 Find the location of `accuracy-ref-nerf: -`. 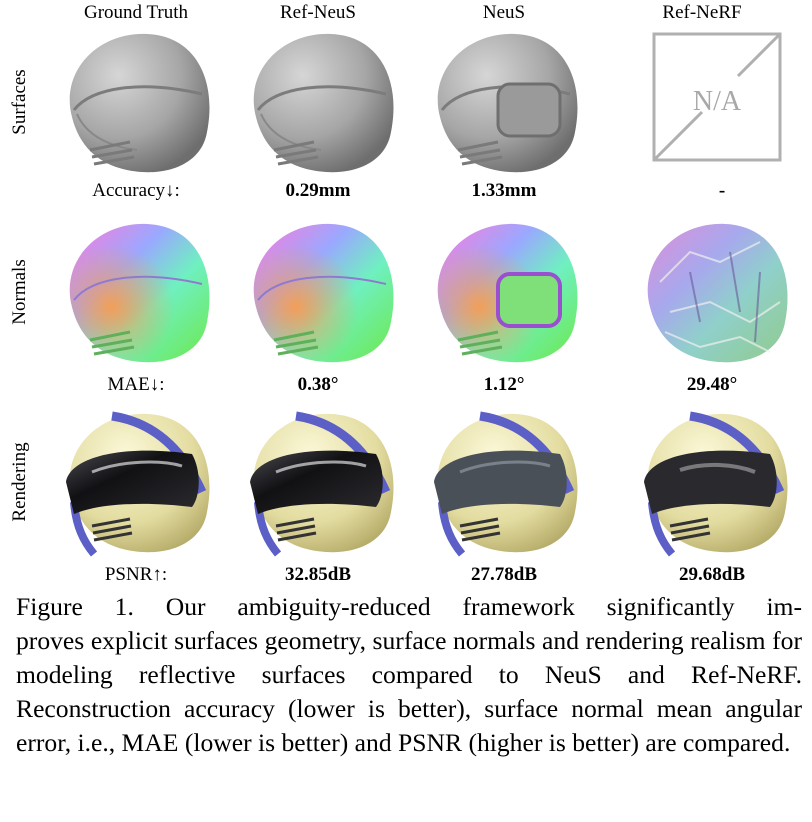

accuracy-ref-nerf: - is located at coordinates (722, 190).